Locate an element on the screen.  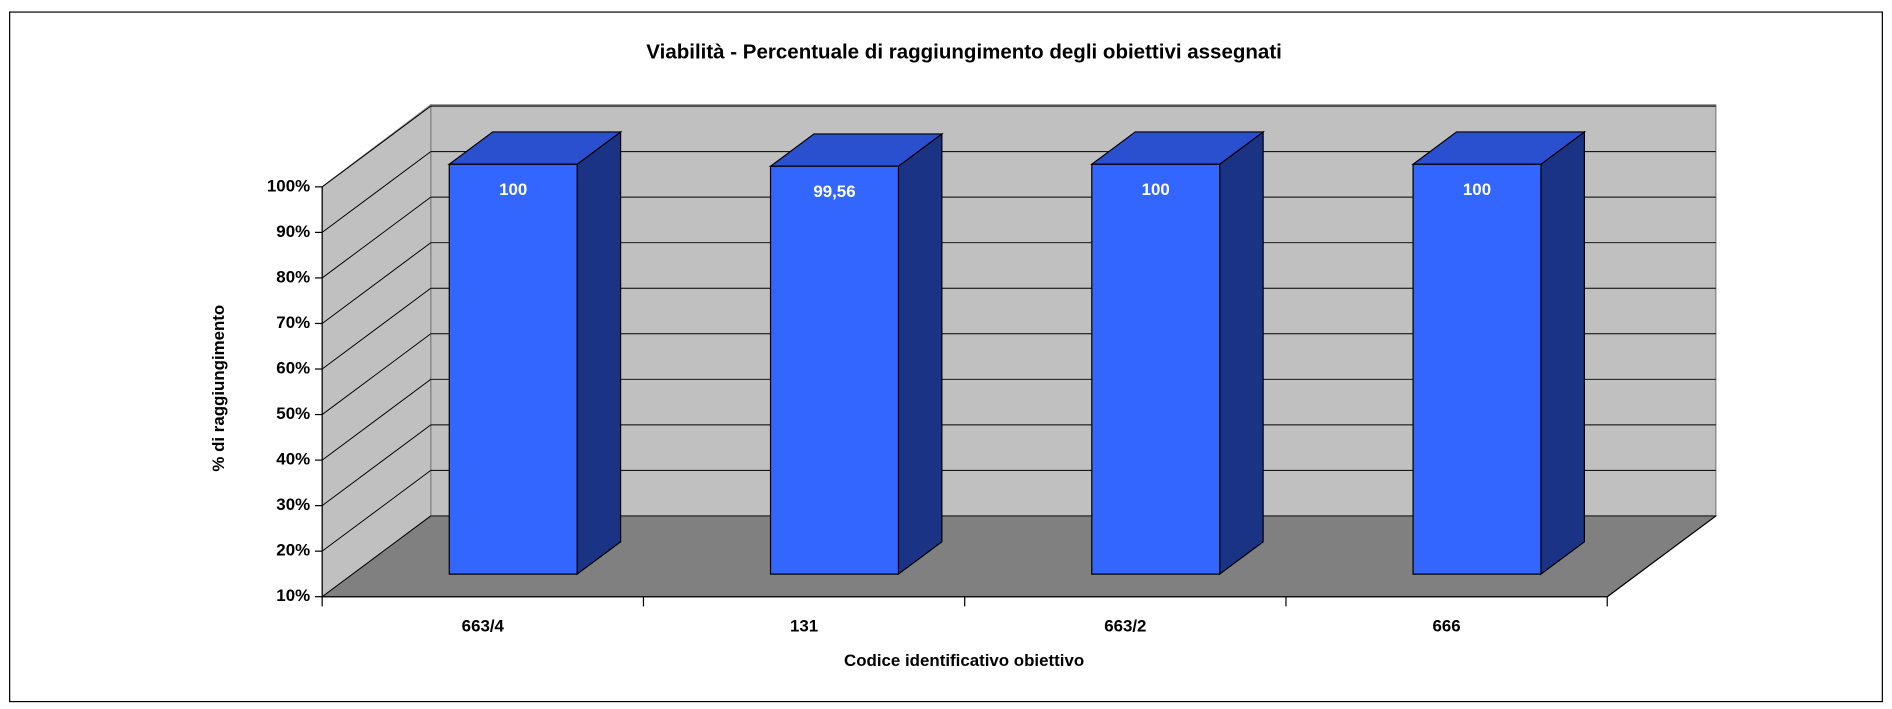
y-tick-label: 60% is located at coordinates (293, 367).